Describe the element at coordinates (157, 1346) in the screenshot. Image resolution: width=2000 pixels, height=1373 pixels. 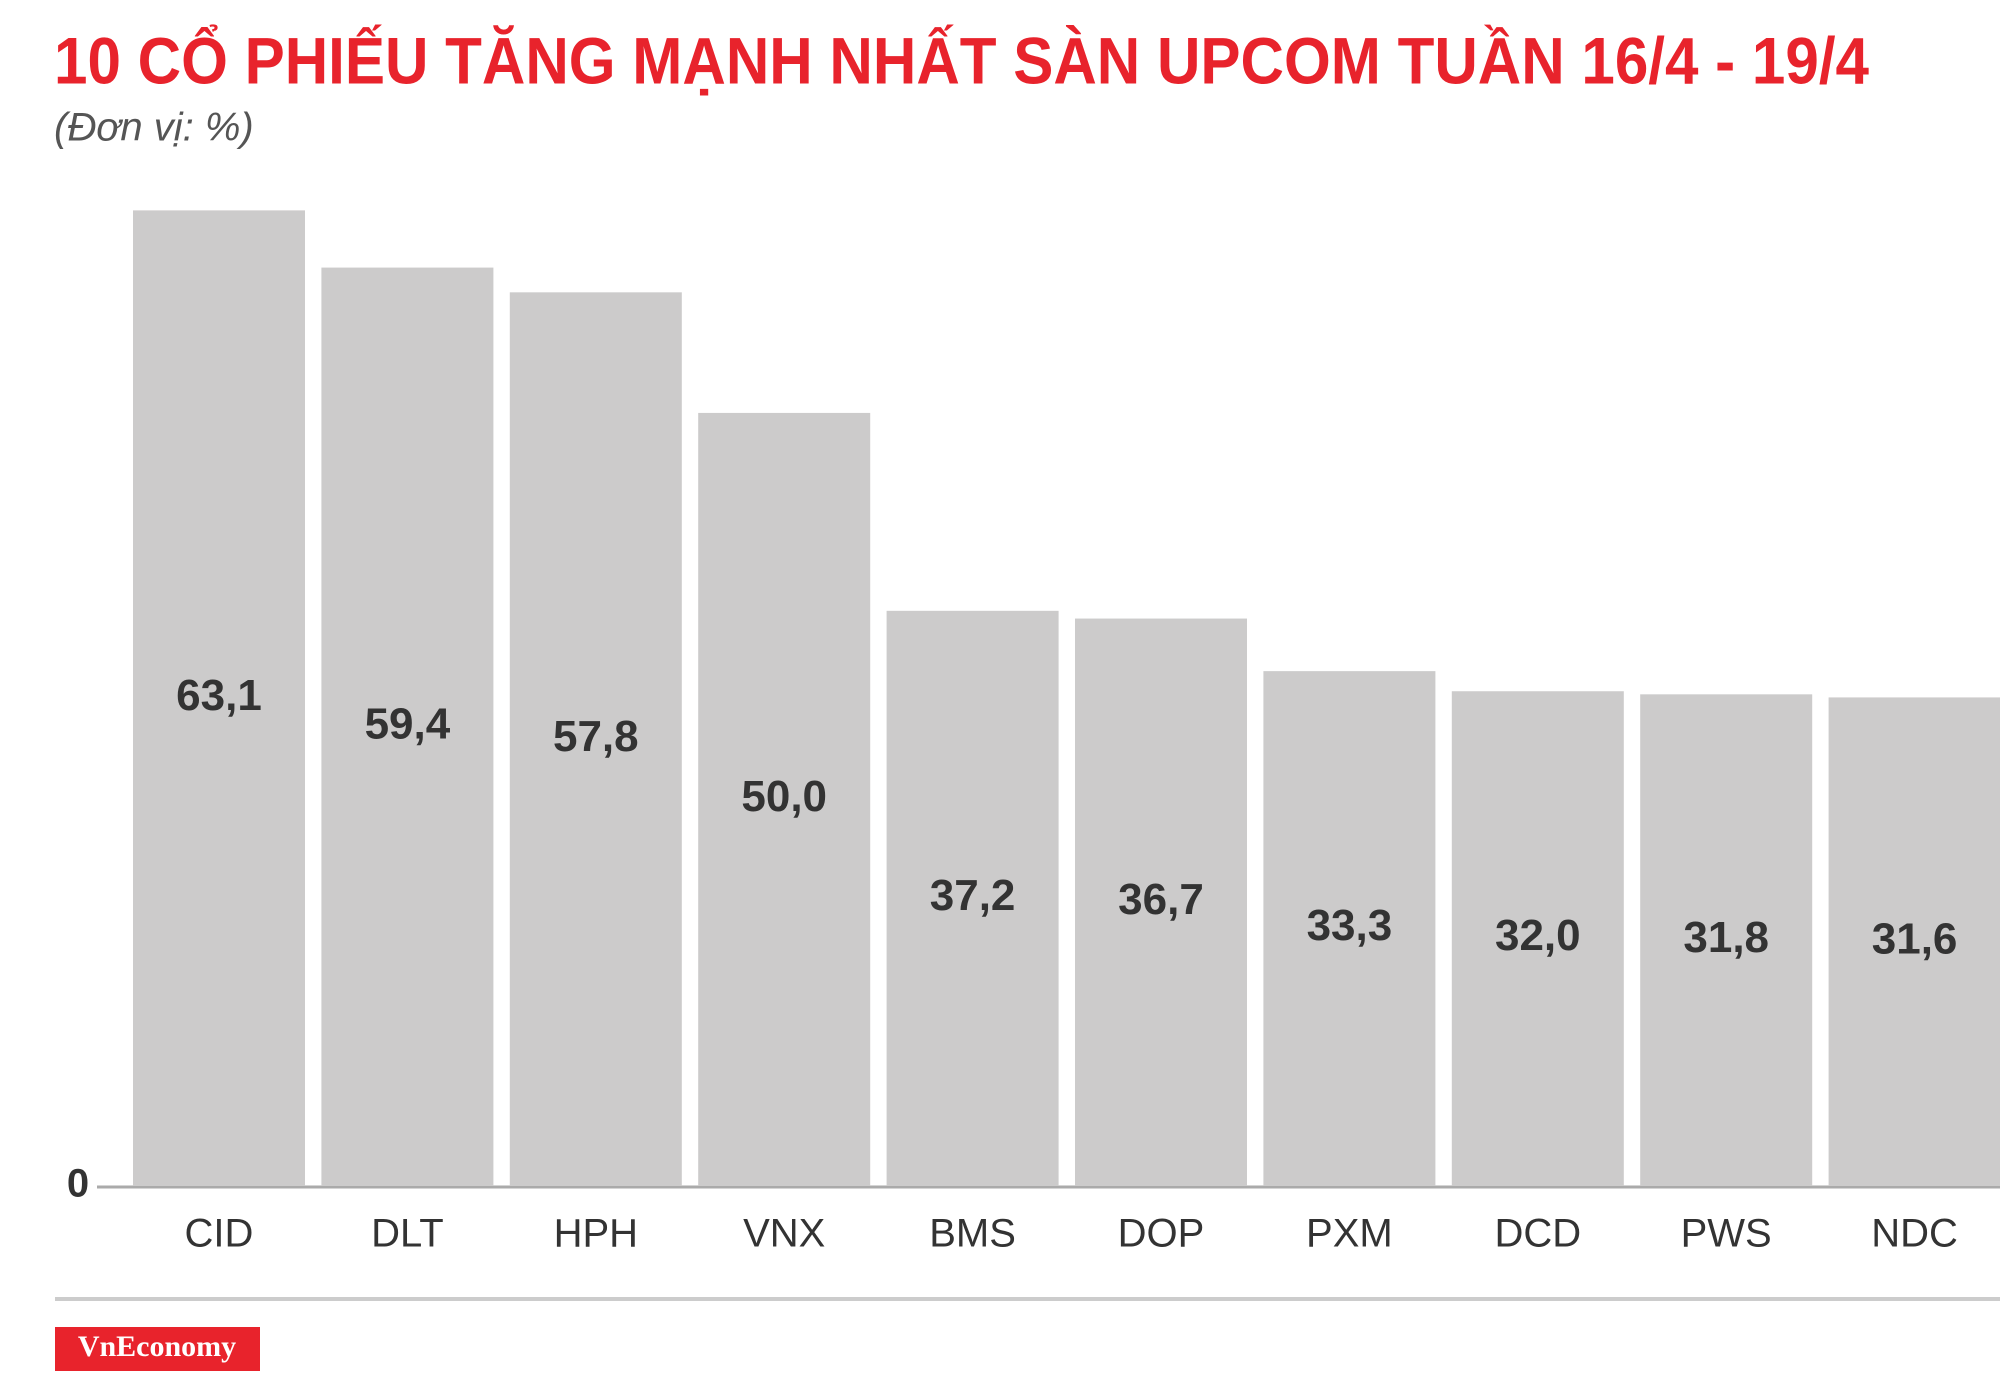
I see `brand: VnEconomy` at that location.